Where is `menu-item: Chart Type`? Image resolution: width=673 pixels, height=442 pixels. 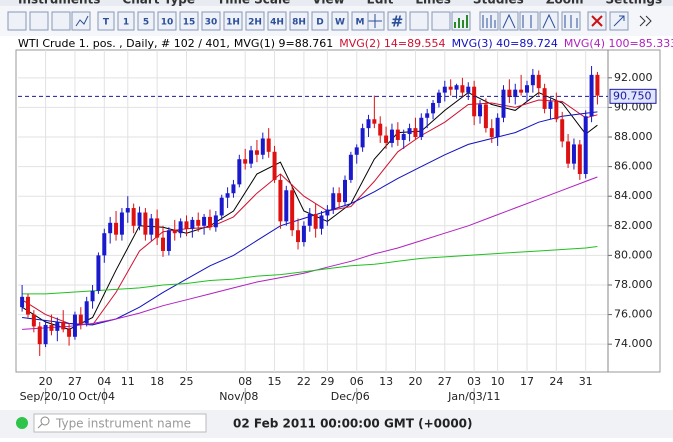
menu-item: Chart Type is located at coordinates (158, 3).